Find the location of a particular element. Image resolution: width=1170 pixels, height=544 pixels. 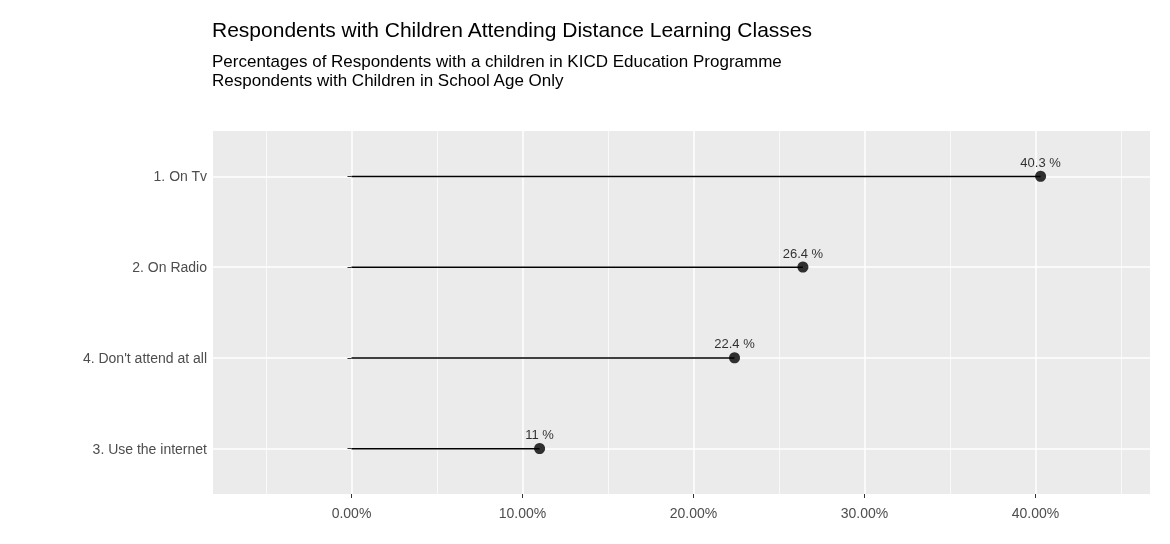

y-tick-label: 1. On Tv is located at coordinates (180, 176).